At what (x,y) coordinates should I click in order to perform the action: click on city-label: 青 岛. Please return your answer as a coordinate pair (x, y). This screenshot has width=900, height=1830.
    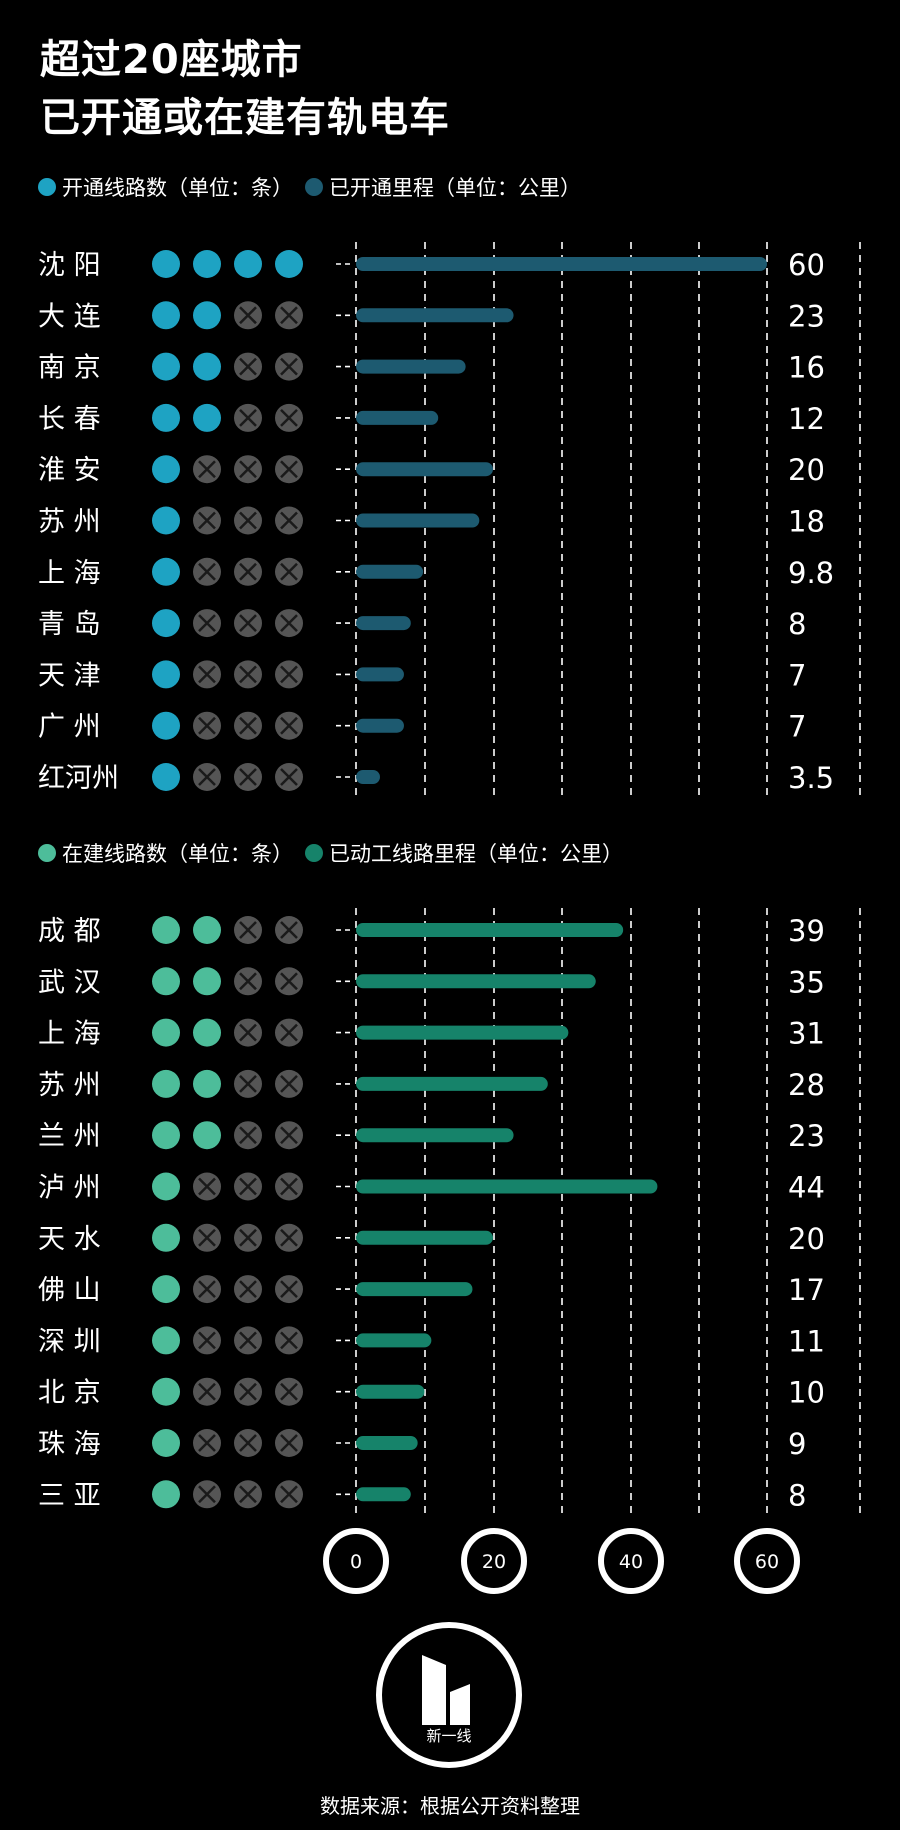
    Looking at the image, I should click on (69, 624).